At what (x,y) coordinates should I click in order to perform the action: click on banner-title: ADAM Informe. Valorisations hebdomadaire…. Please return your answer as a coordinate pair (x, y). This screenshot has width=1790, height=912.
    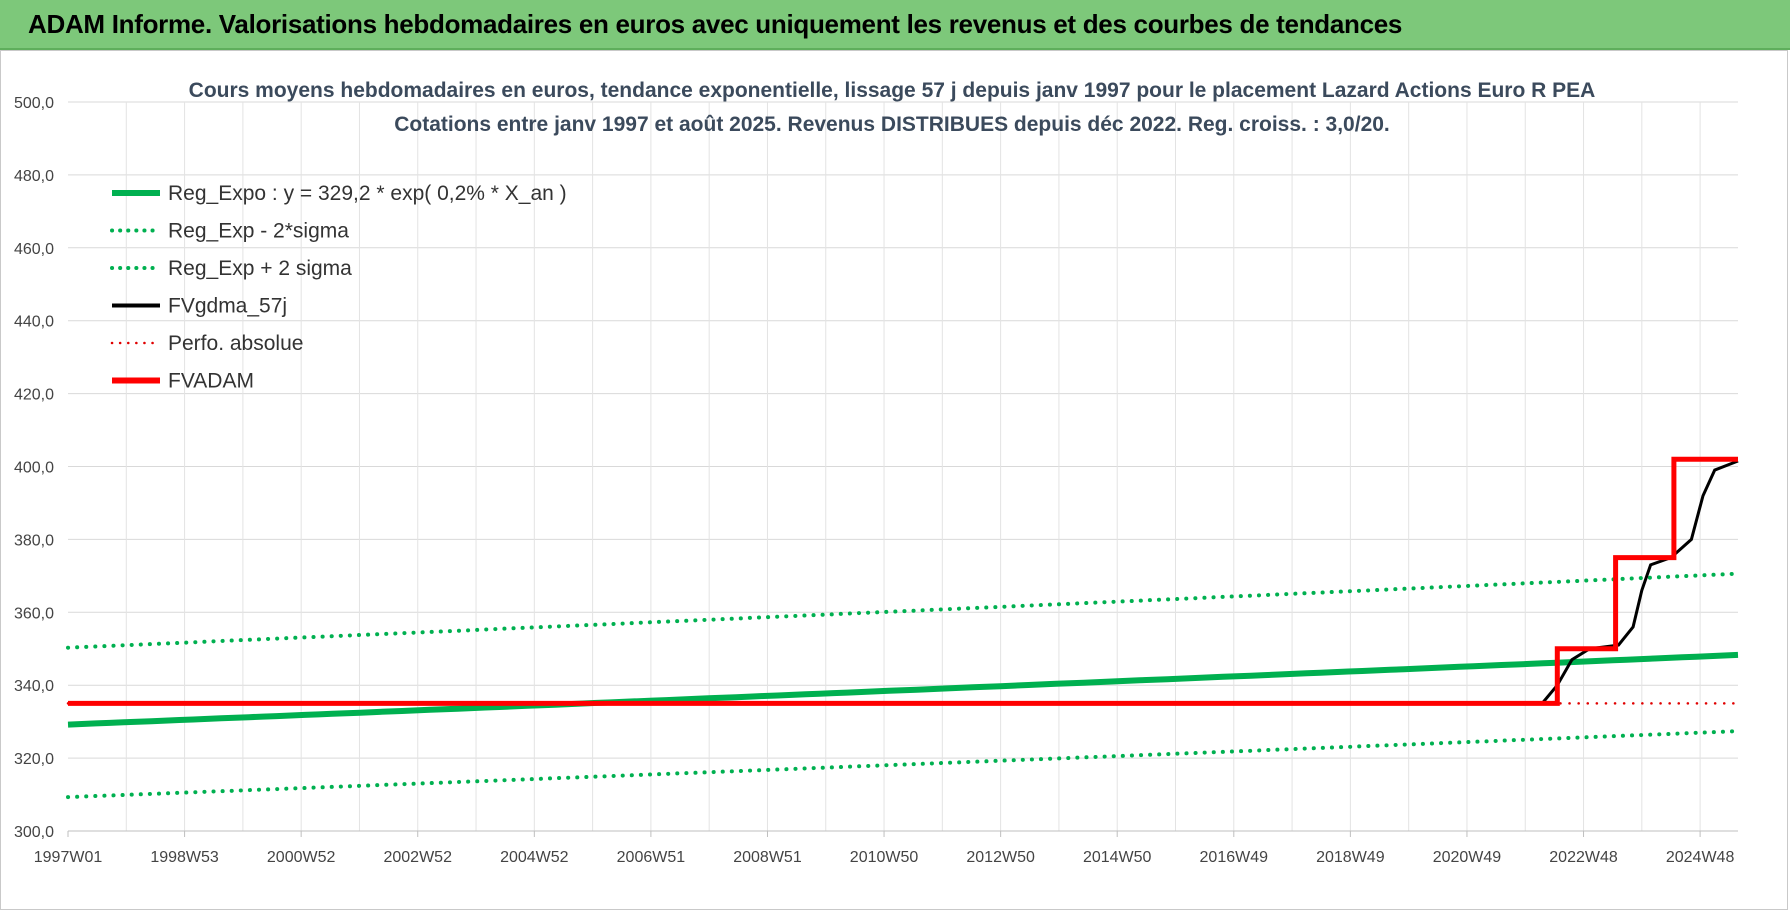
    Looking at the image, I should click on (715, 24).